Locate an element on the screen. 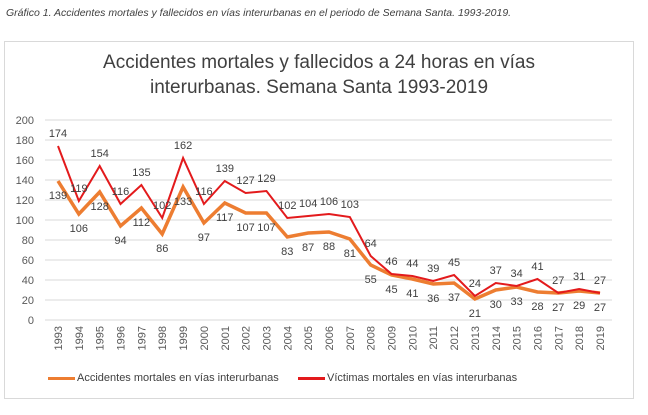 The image size is (648, 415). x-tick-label: 2017 is located at coordinates (559, 338).